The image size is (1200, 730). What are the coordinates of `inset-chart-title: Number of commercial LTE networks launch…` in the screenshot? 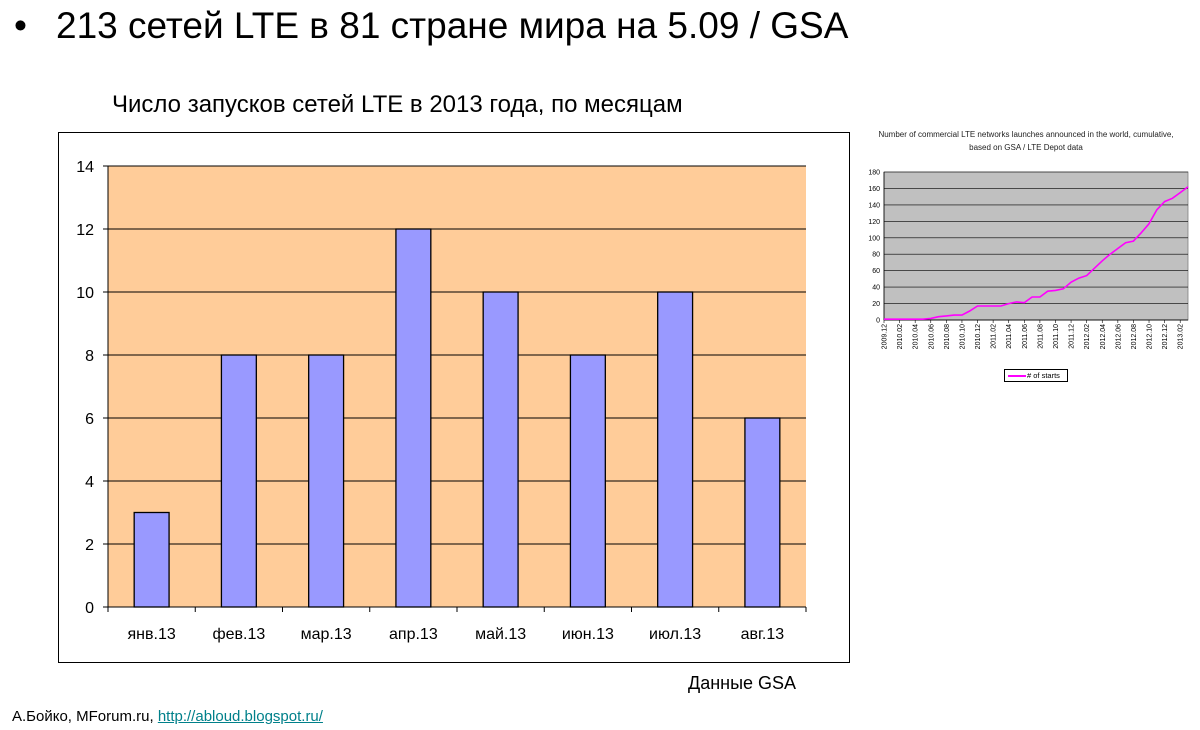 It's located at (1026, 141).